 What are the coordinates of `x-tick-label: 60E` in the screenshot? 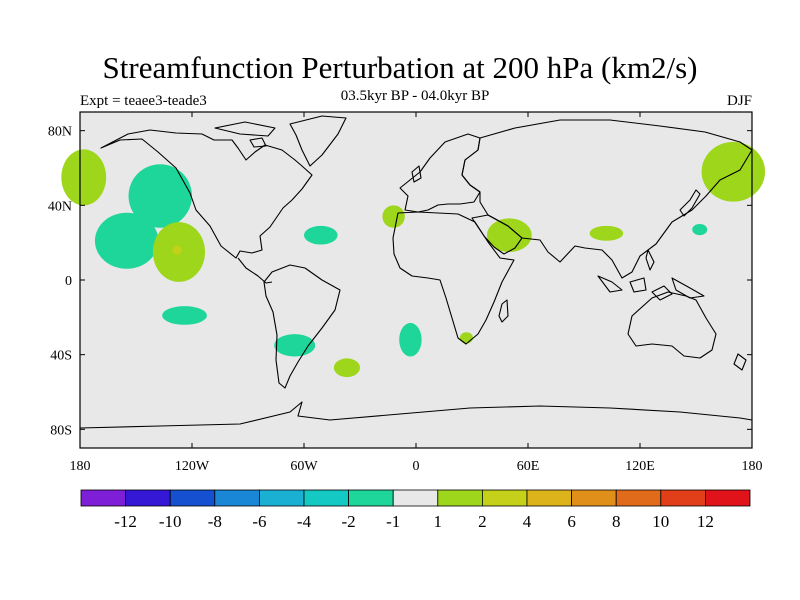 It's located at (528, 466).